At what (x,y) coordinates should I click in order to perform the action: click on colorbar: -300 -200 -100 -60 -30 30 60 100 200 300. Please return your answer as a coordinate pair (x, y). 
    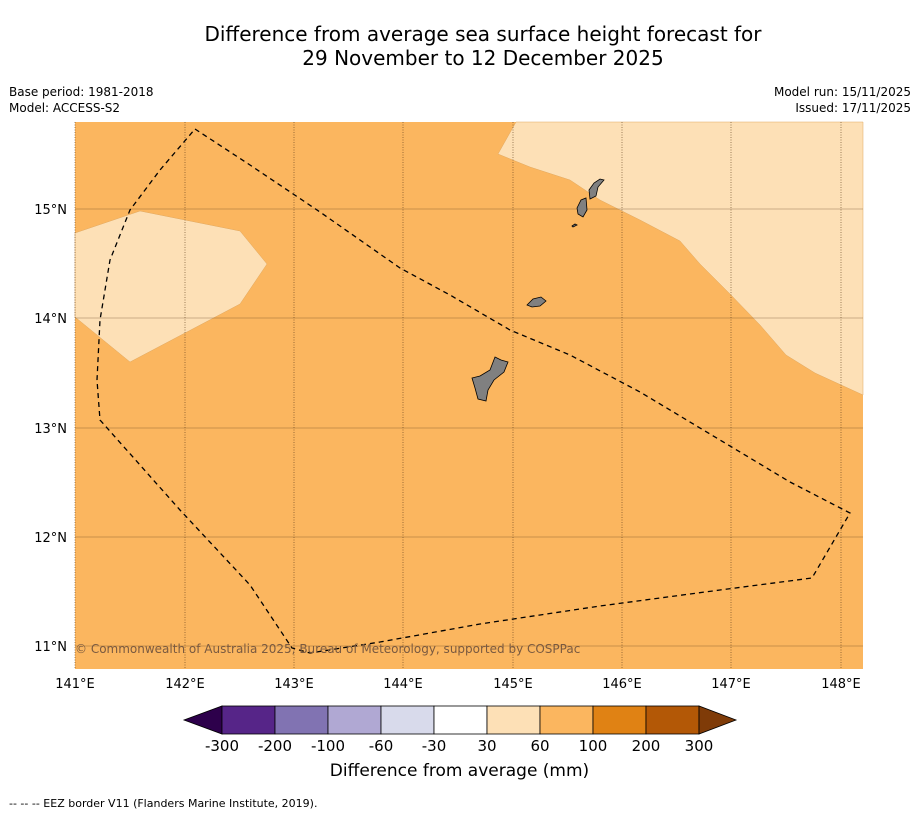
    Looking at the image, I should click on (460, 730).